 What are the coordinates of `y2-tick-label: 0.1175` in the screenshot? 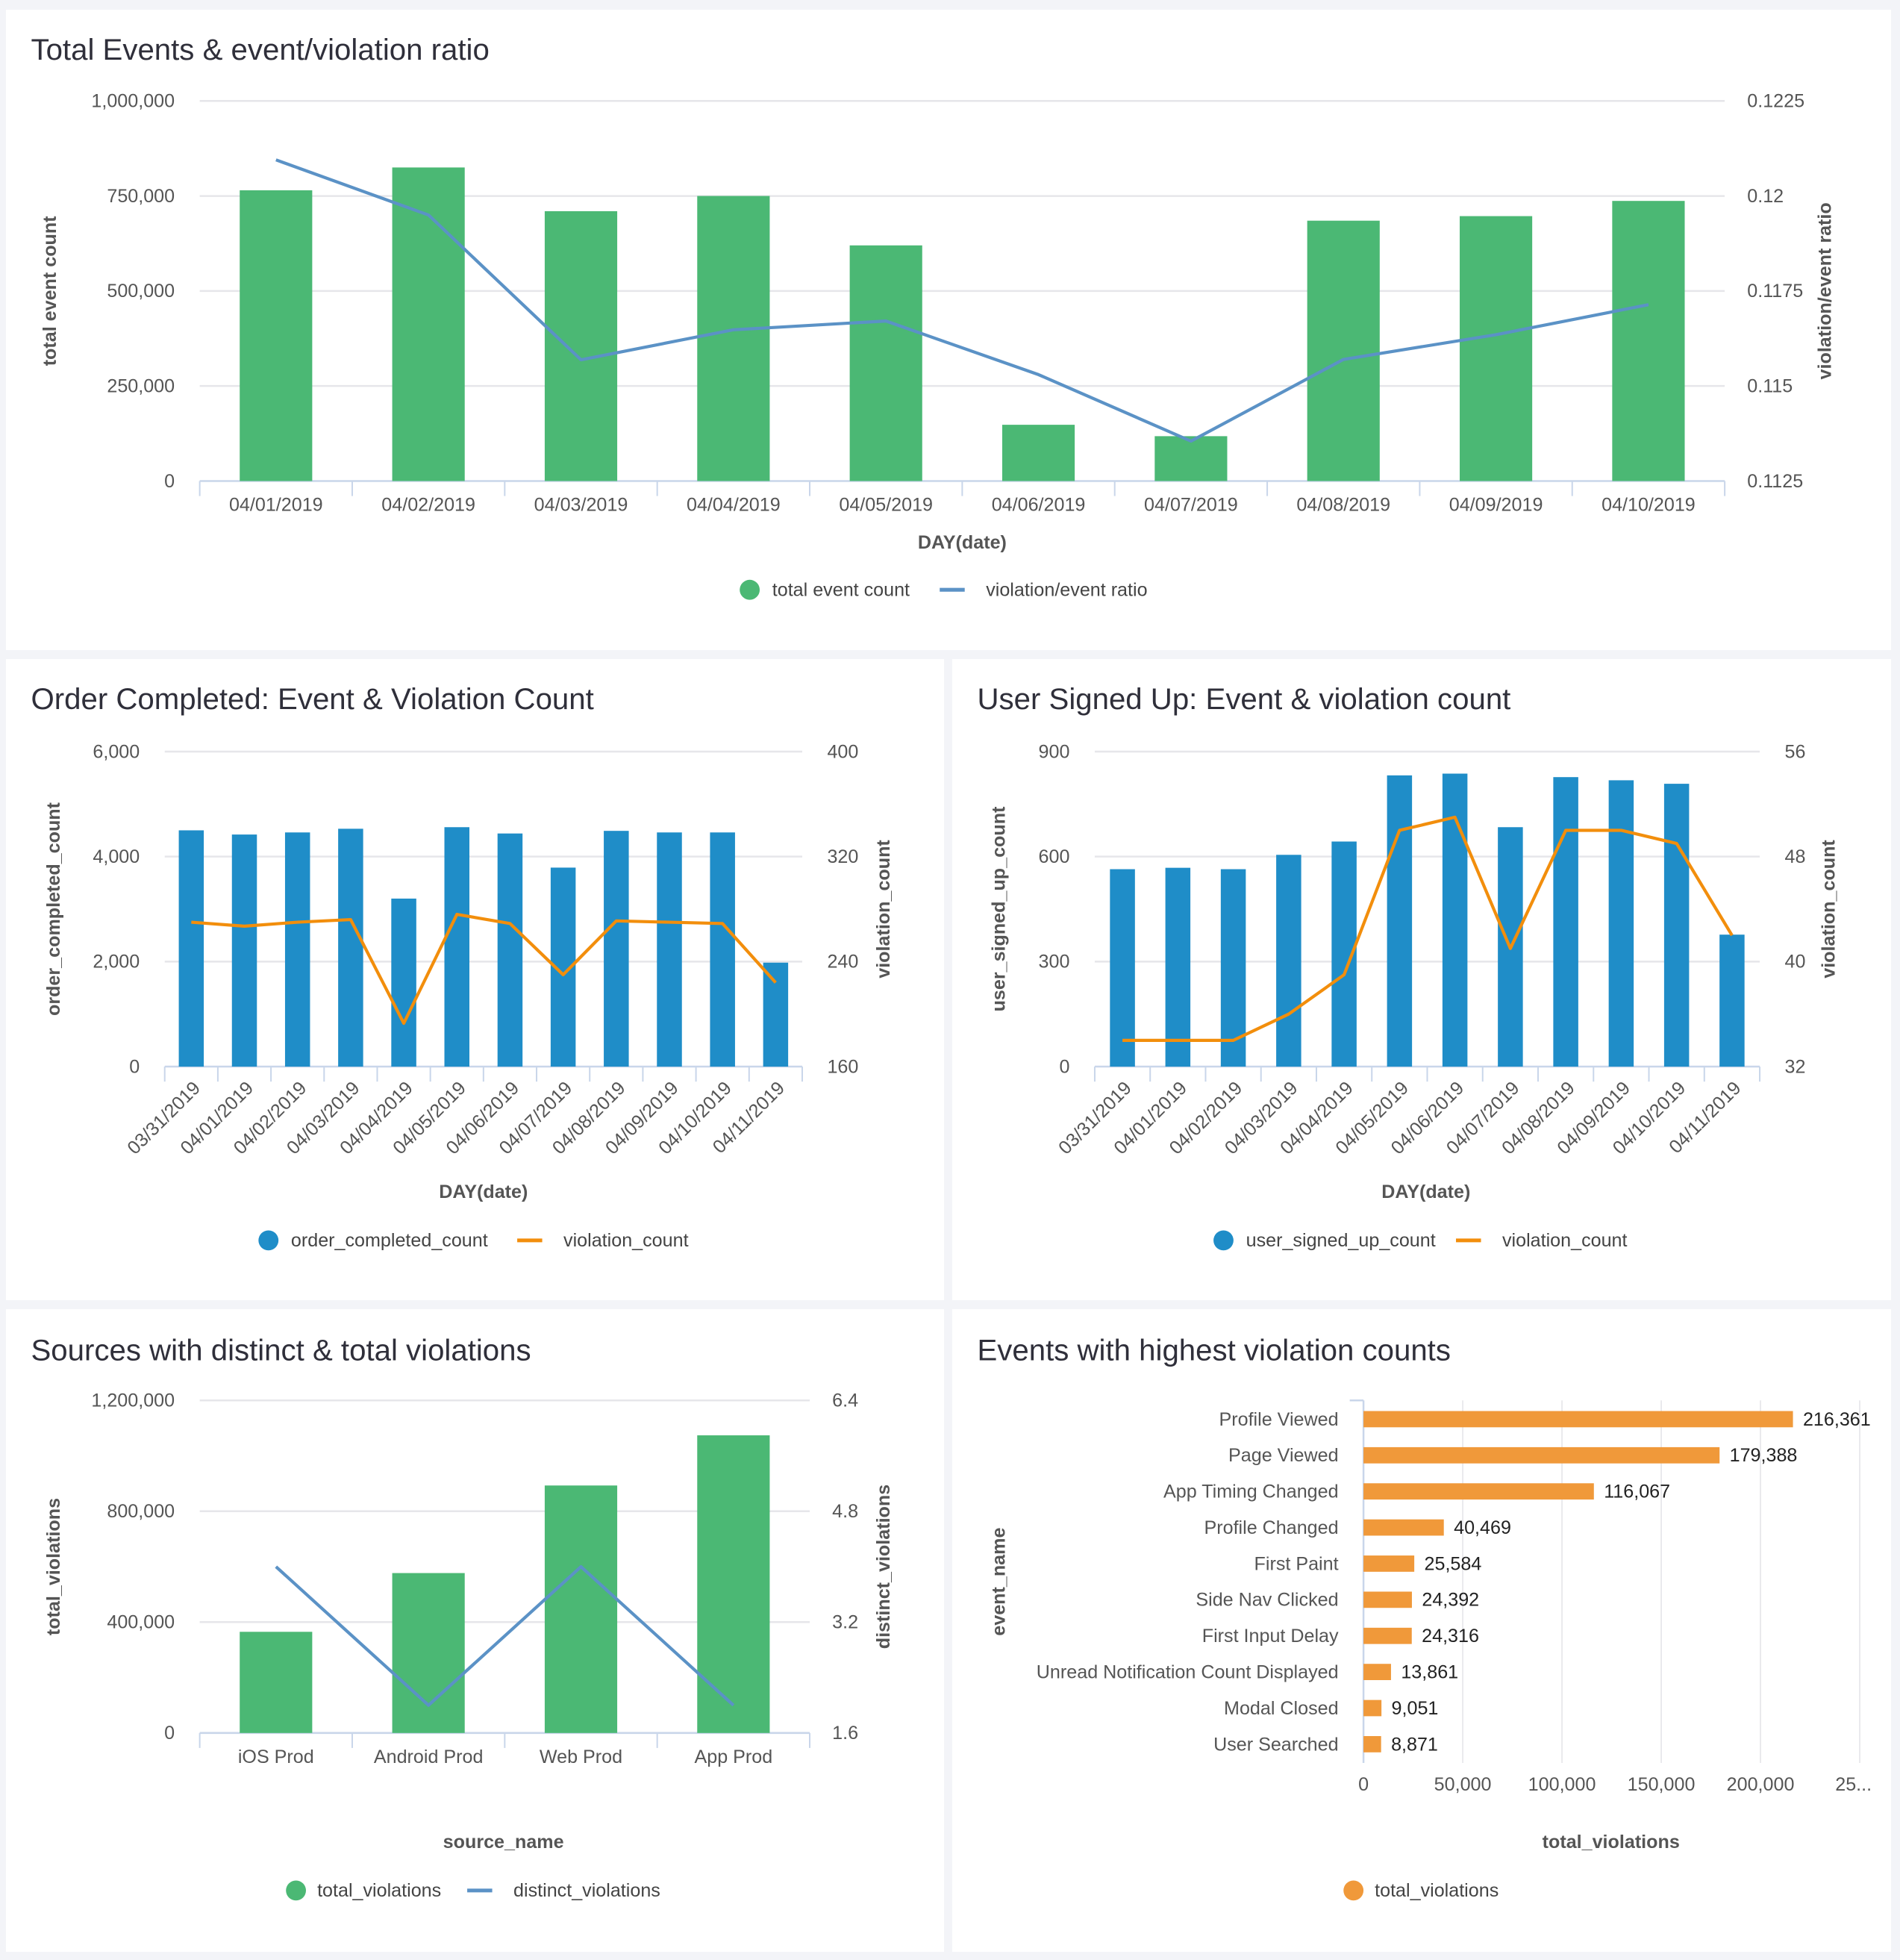 It's located at (1776, 291).